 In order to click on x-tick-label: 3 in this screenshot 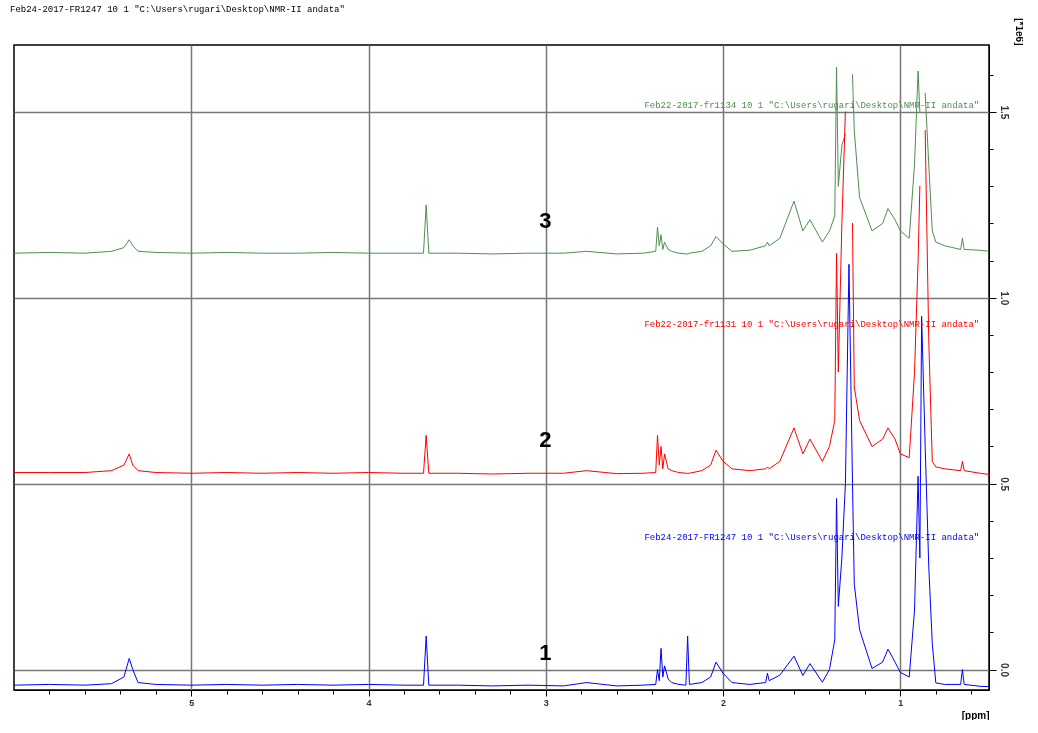, I will do `click(546, 702)`.